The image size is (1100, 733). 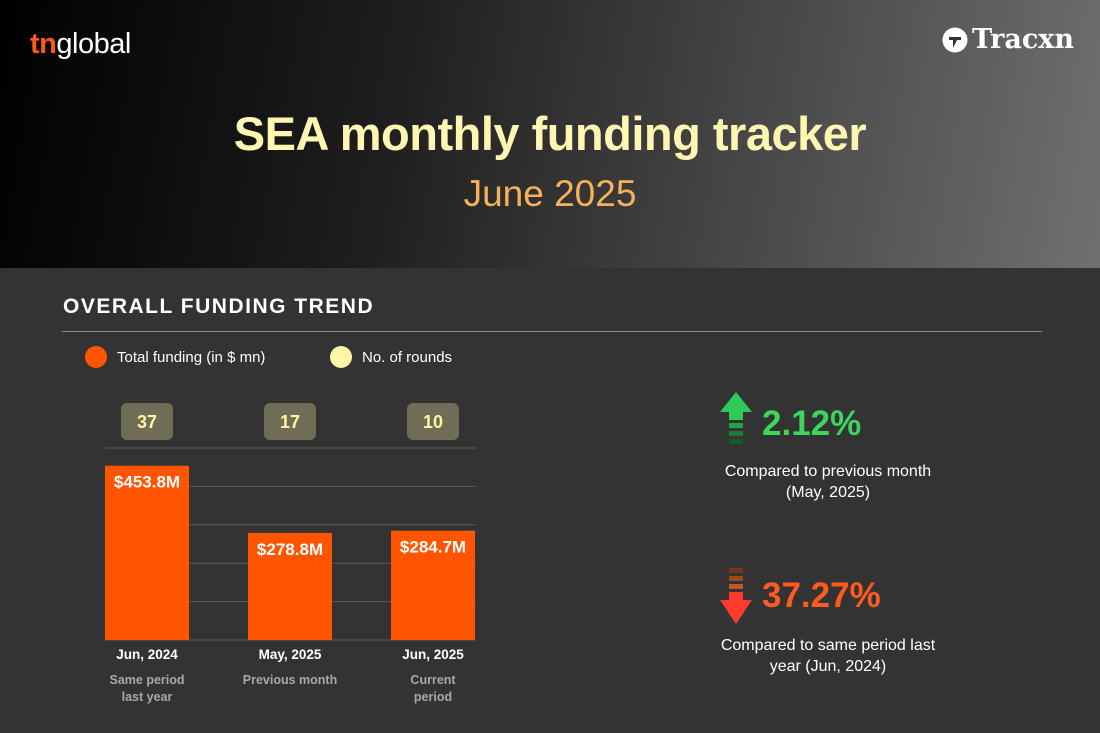 What do you see at coordinates (43, 44) in the screenshot?
I see `logo-prefix: tn` at bounding box center [43, 44].